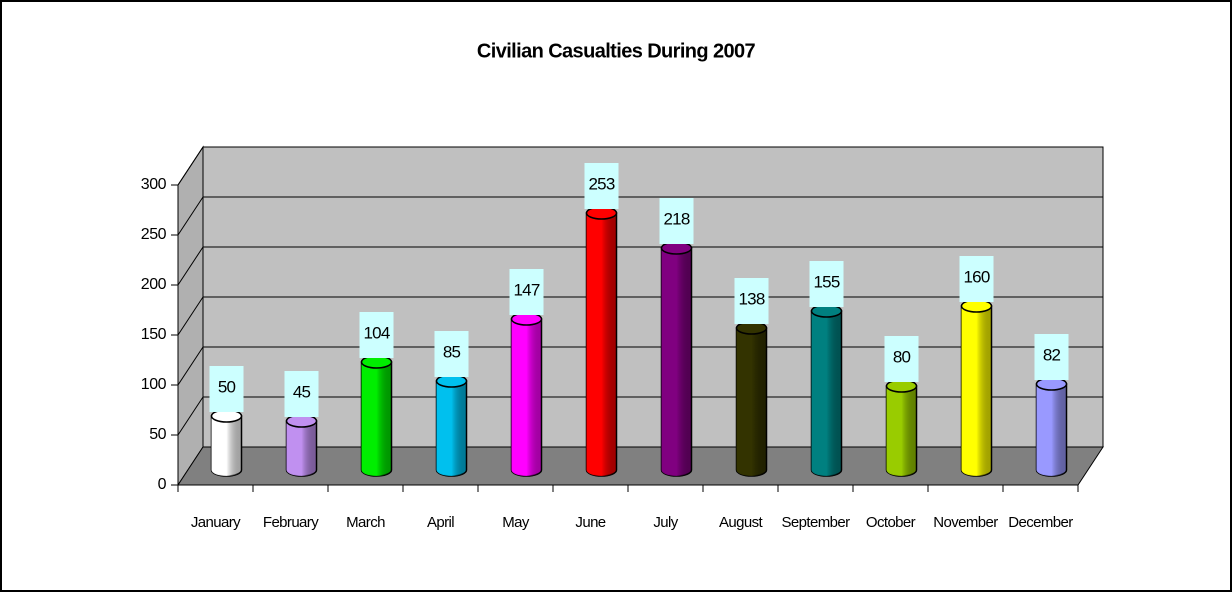 The width and height of the screenshot is (1232, 592). I want to click on x-tick-label: November, so click(965, 522).